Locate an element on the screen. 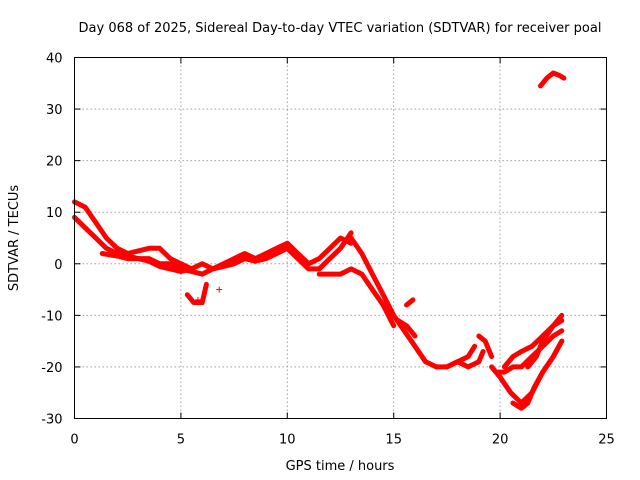 This screenshot has width=640, height=480. y-tick-label: -10 is located at coordinates (51, 316).